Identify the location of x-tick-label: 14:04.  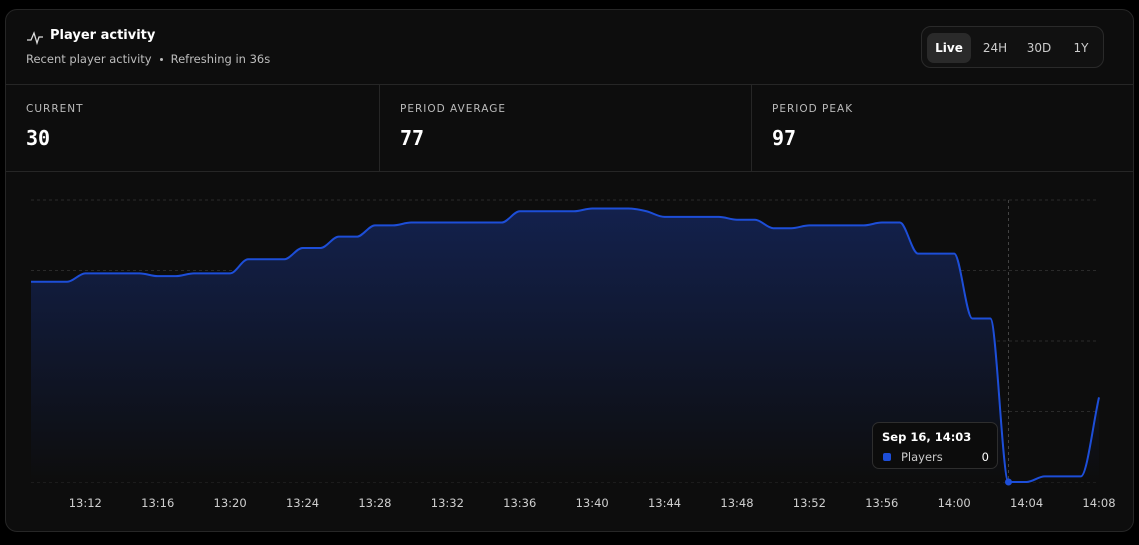
(1026, 503).